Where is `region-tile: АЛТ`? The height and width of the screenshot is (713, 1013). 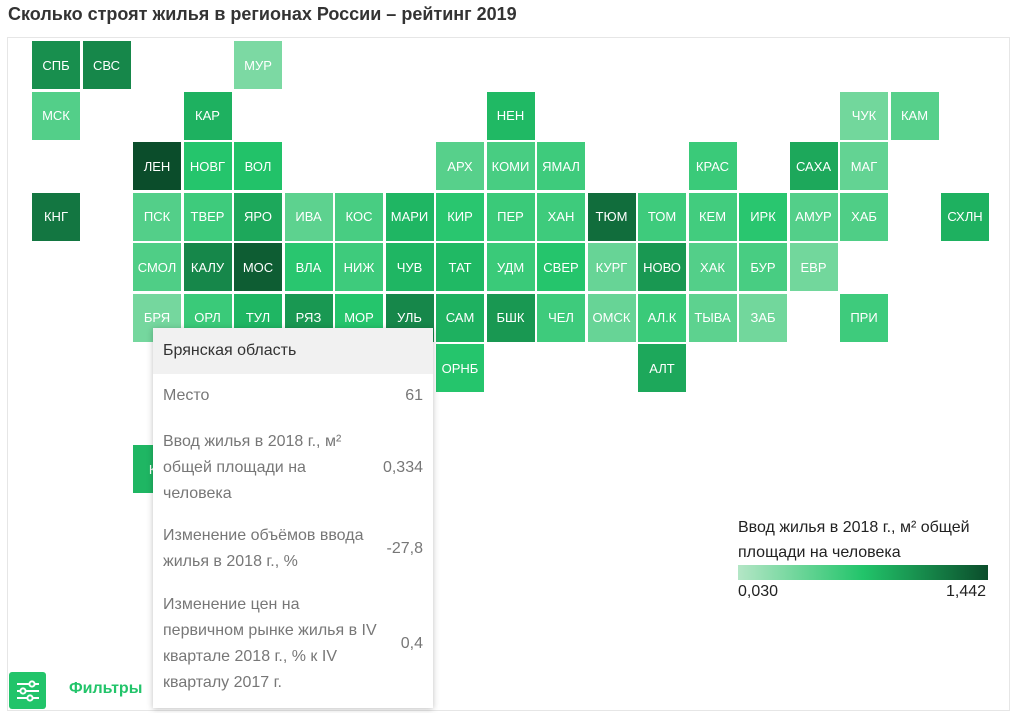
region-tile: АЛТ is located at coordinates (662, 368).